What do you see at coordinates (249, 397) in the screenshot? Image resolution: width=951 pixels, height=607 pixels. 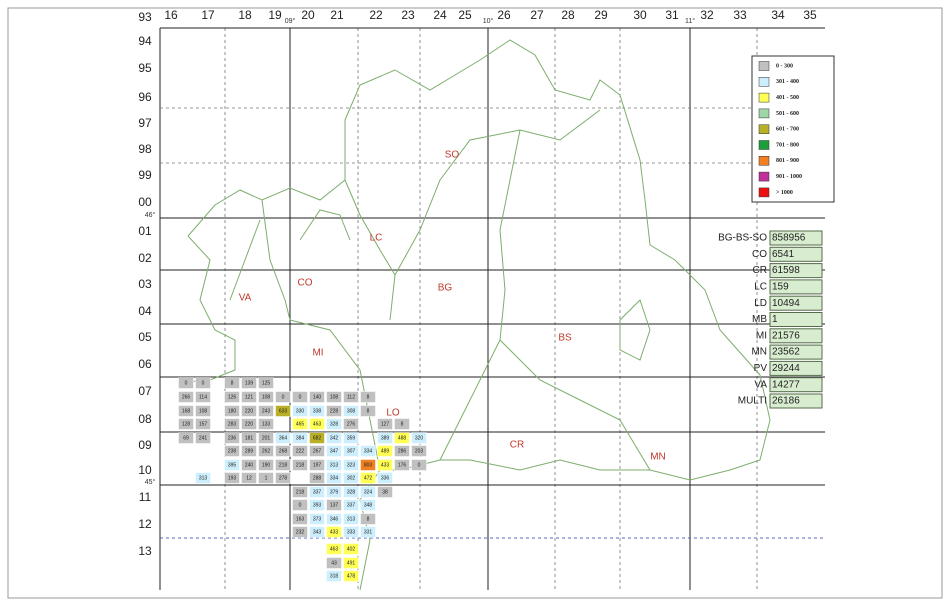 I see `cell-value: 121` at bounding box center [249, 397].